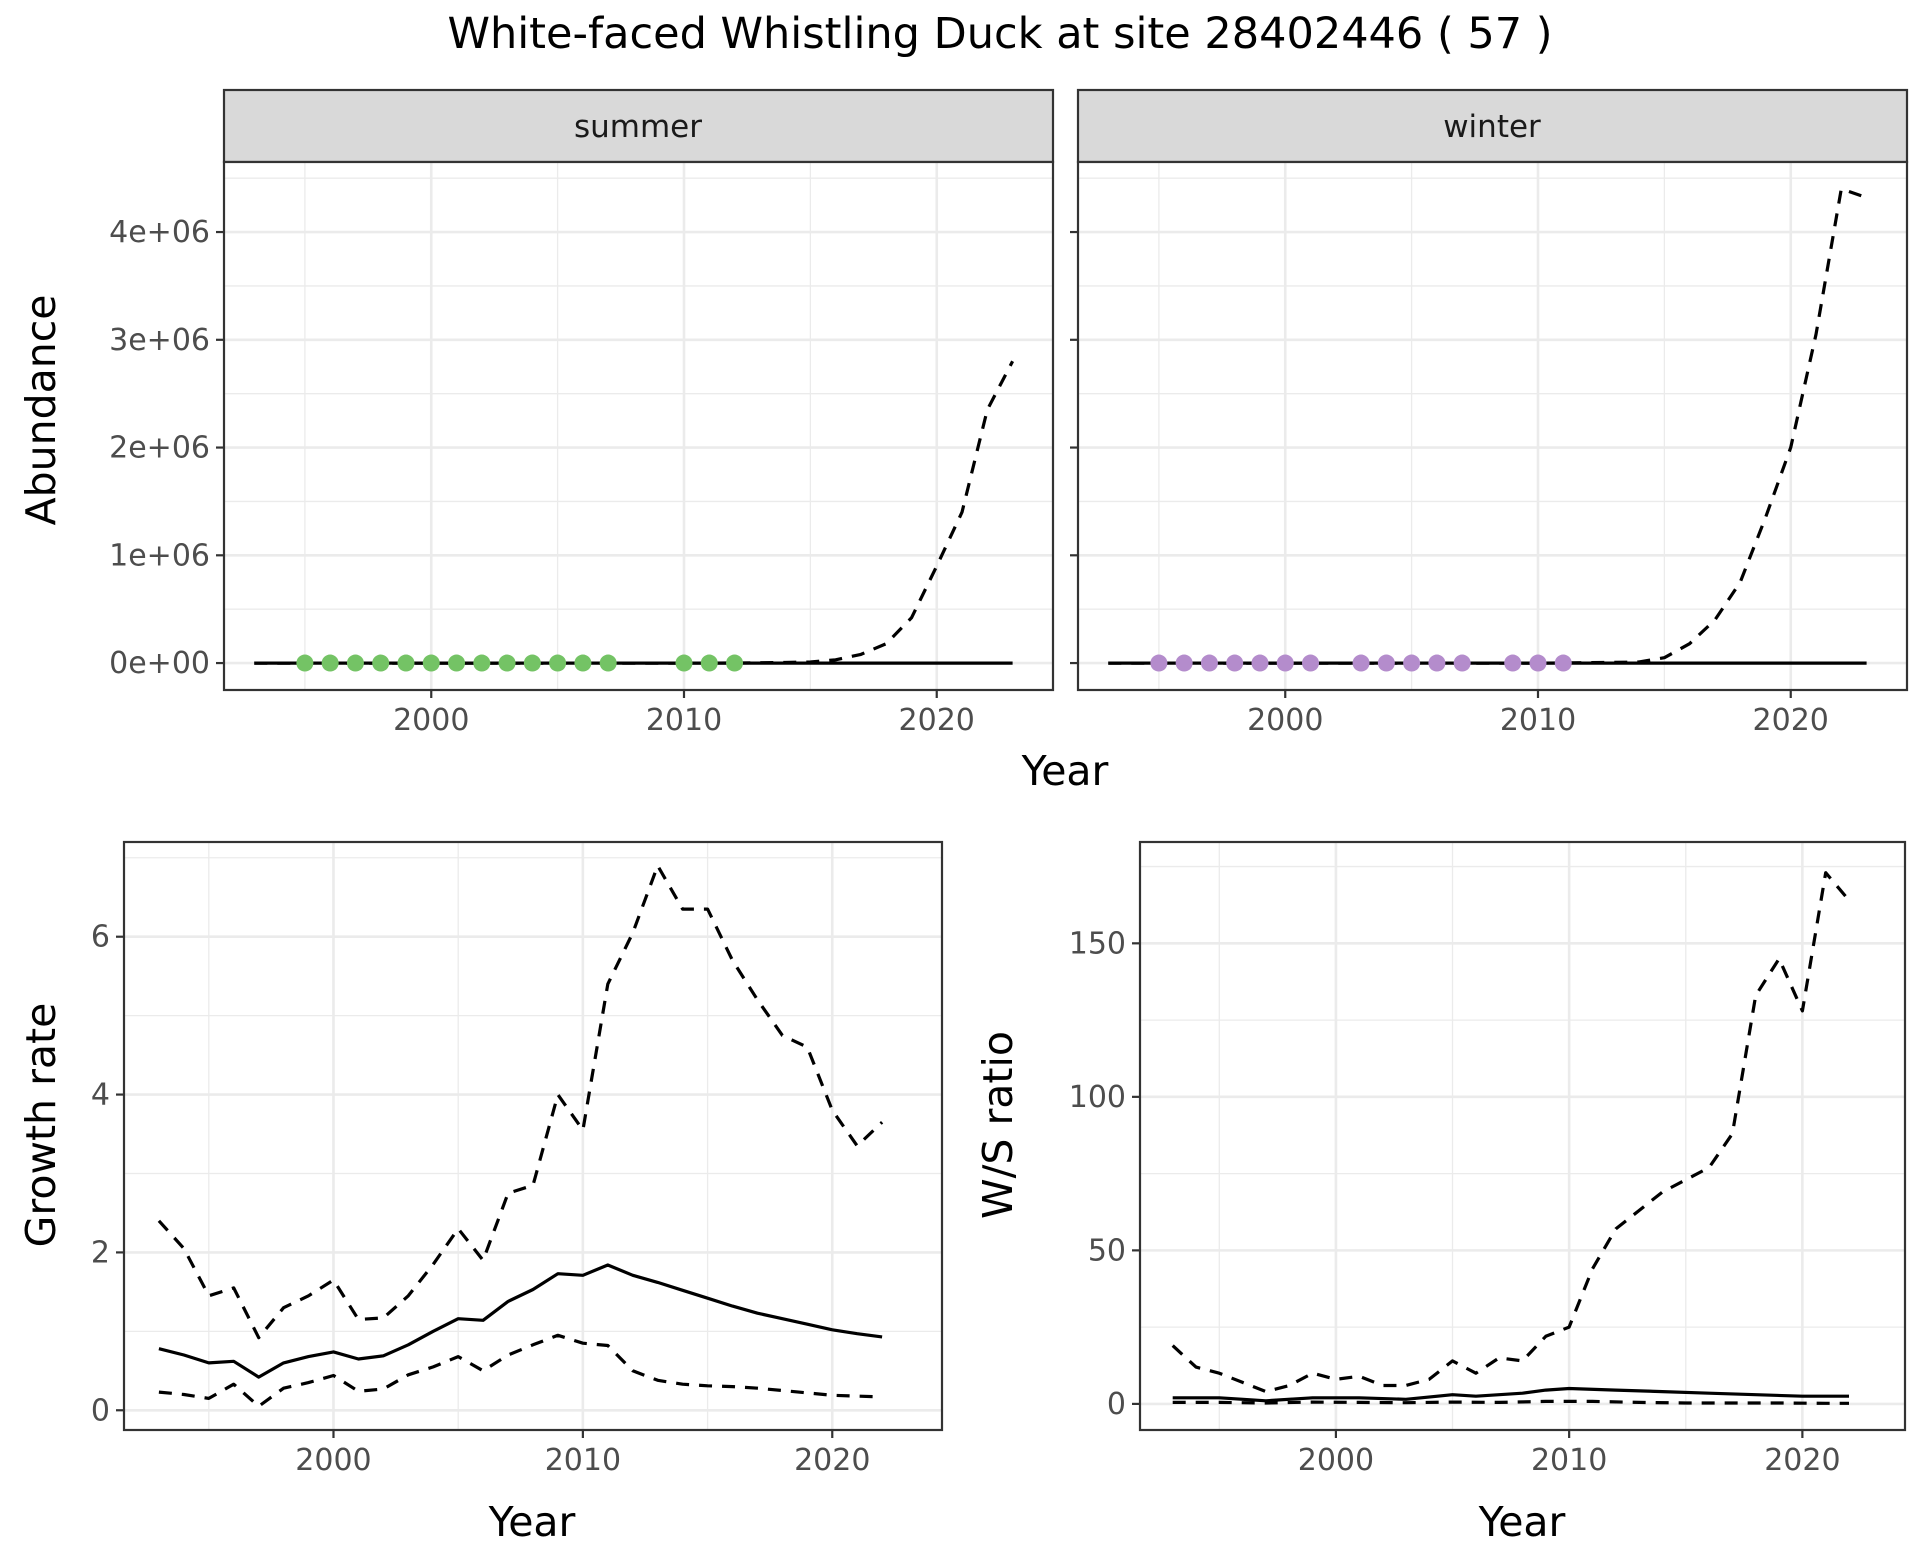 The width and height of the screenshot is (1920, 1560). I want to click on winter-strip-label: winter, so click(1492, 127).